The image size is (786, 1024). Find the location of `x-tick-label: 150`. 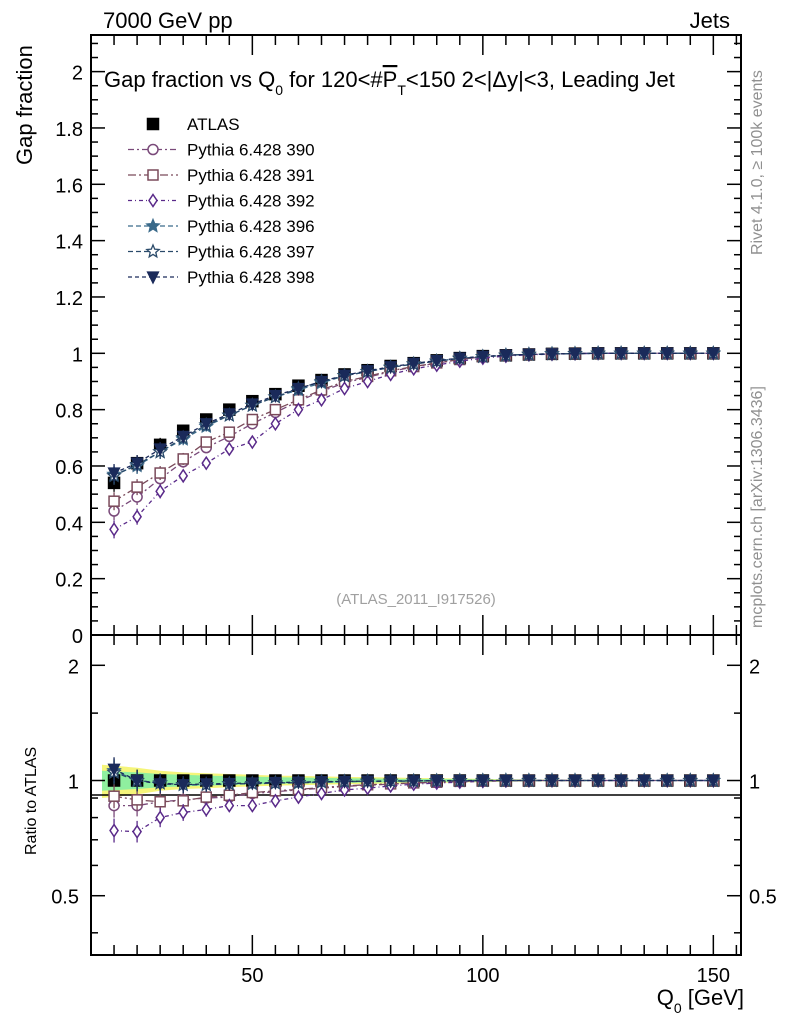

x-tick-label: 150 is located at coordinates (713, 976).